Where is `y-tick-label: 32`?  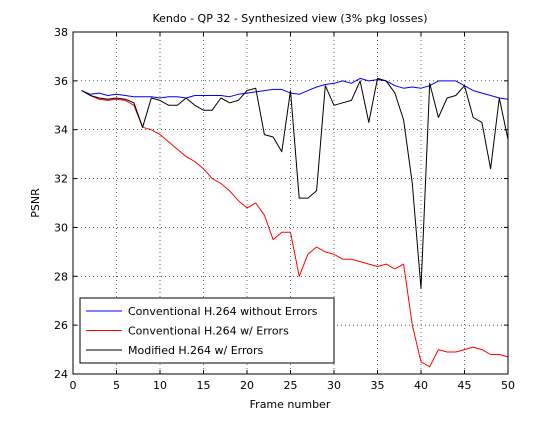
y-tick-label: 32 is located at coordinates (61, 179).